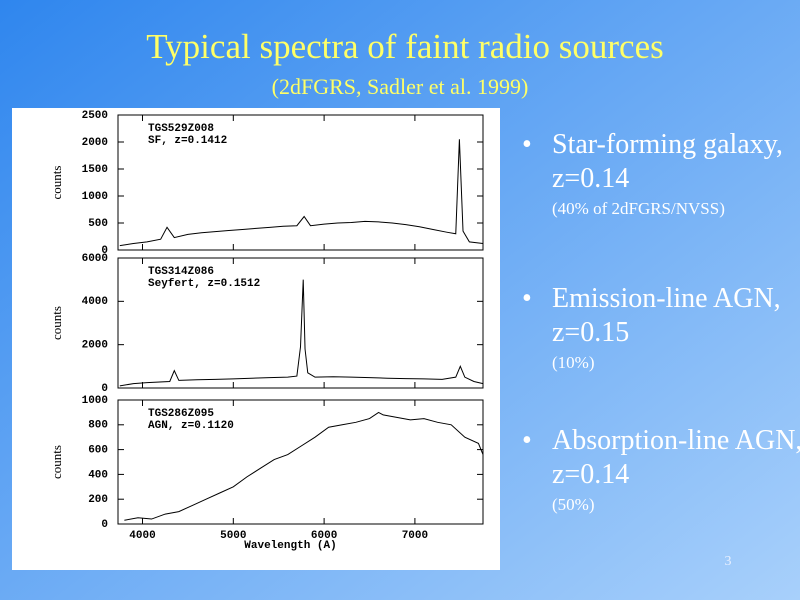  I want to click on page-number: 3, so click(728, 561).